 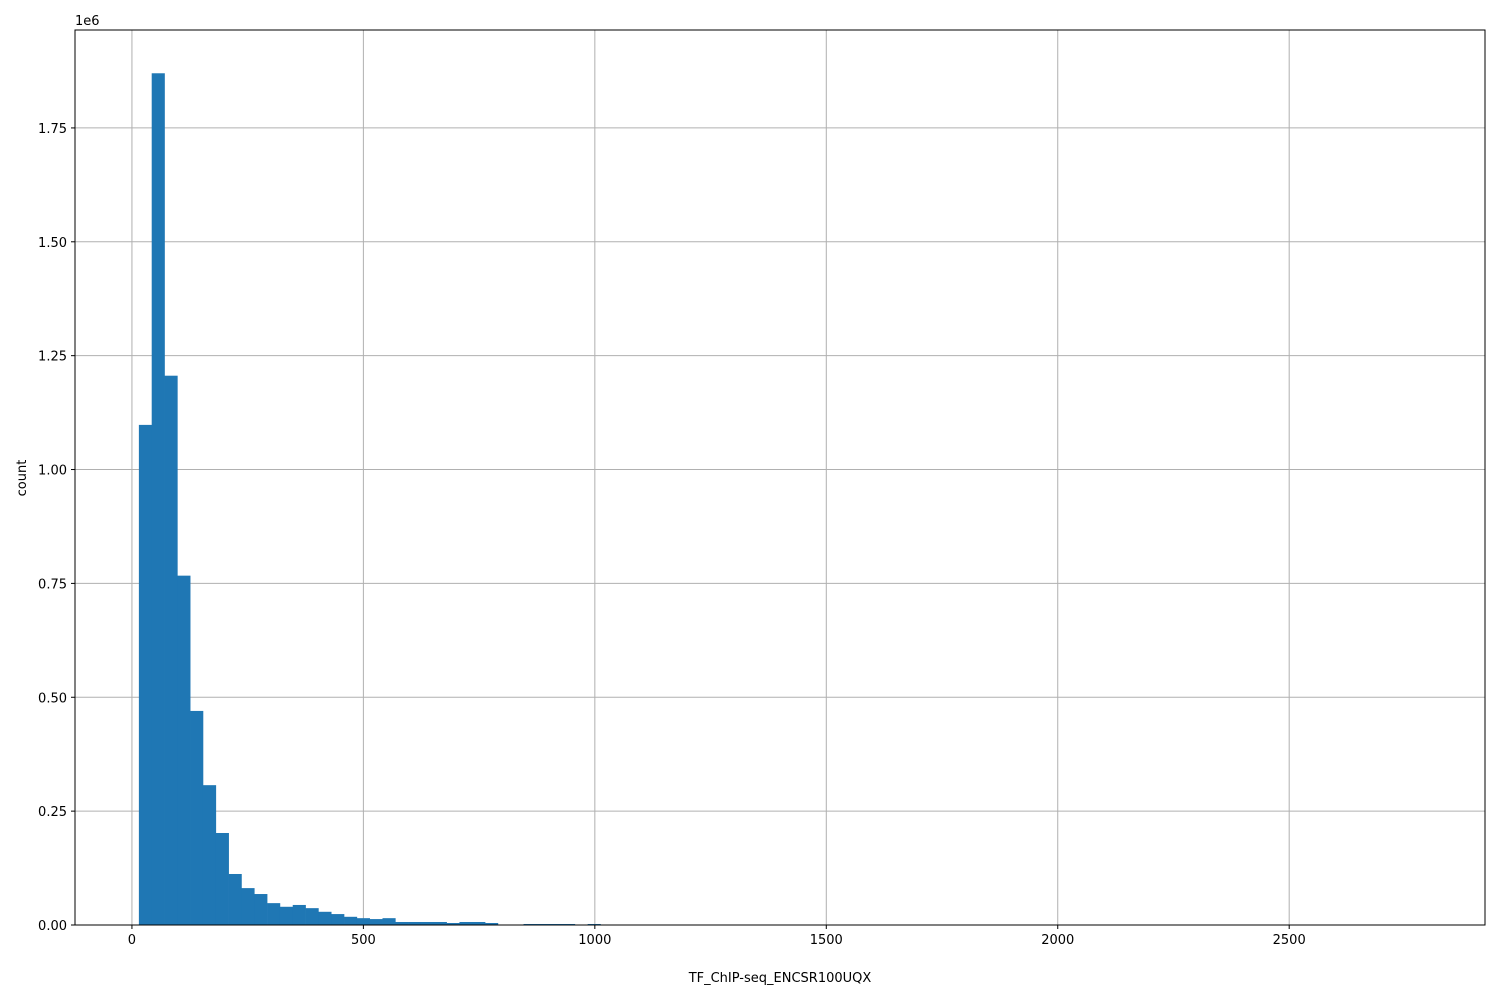 I want to click on x-axis: 0 500 1000 1500 2000 2500, so click(x=717, y=936).